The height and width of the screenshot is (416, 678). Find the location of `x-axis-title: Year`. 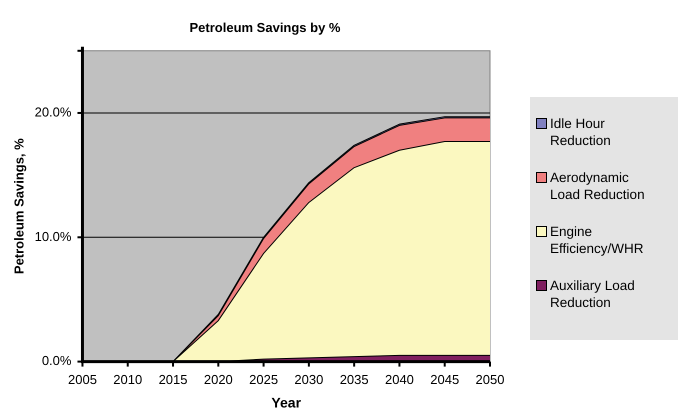

x-axis-title: Year is located at coordinates (286, 402).